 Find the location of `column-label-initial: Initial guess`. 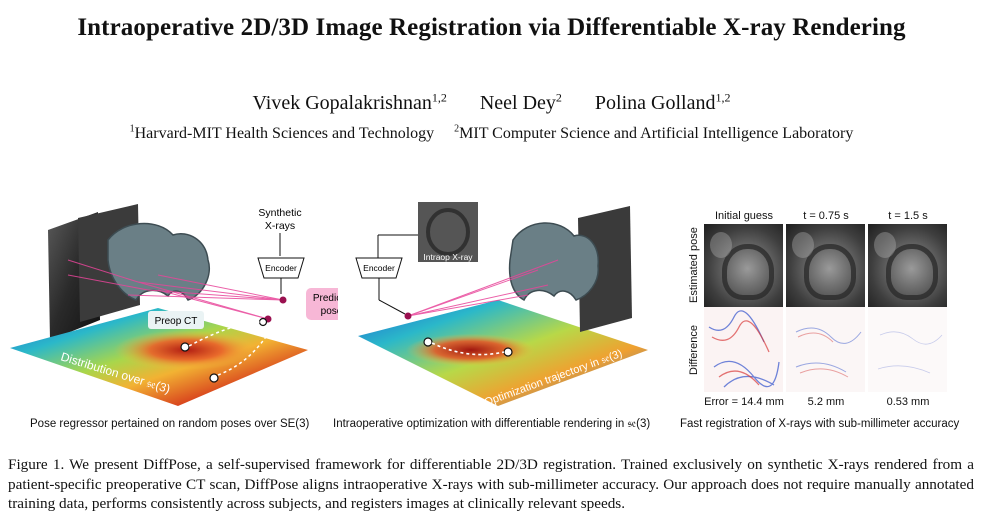

column-label-initial: Initial guess is located at coordinates (744, 216).